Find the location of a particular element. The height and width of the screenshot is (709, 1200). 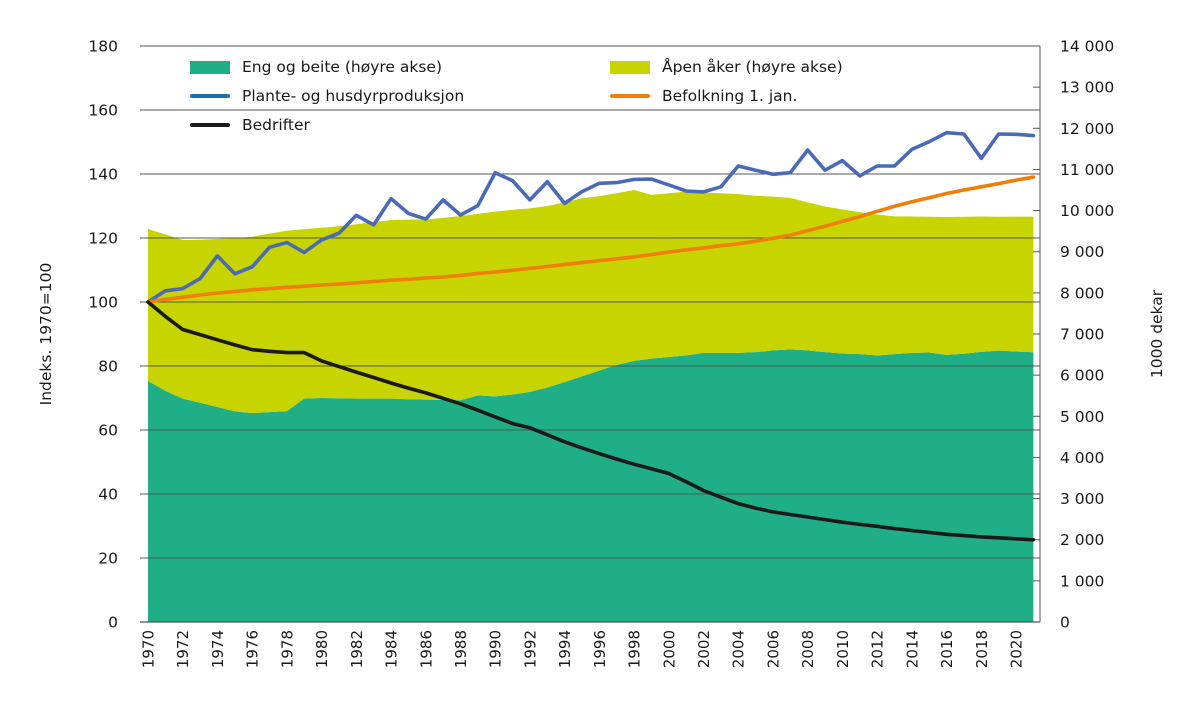

legend-swatch-black is located at coordinates (210, 125).